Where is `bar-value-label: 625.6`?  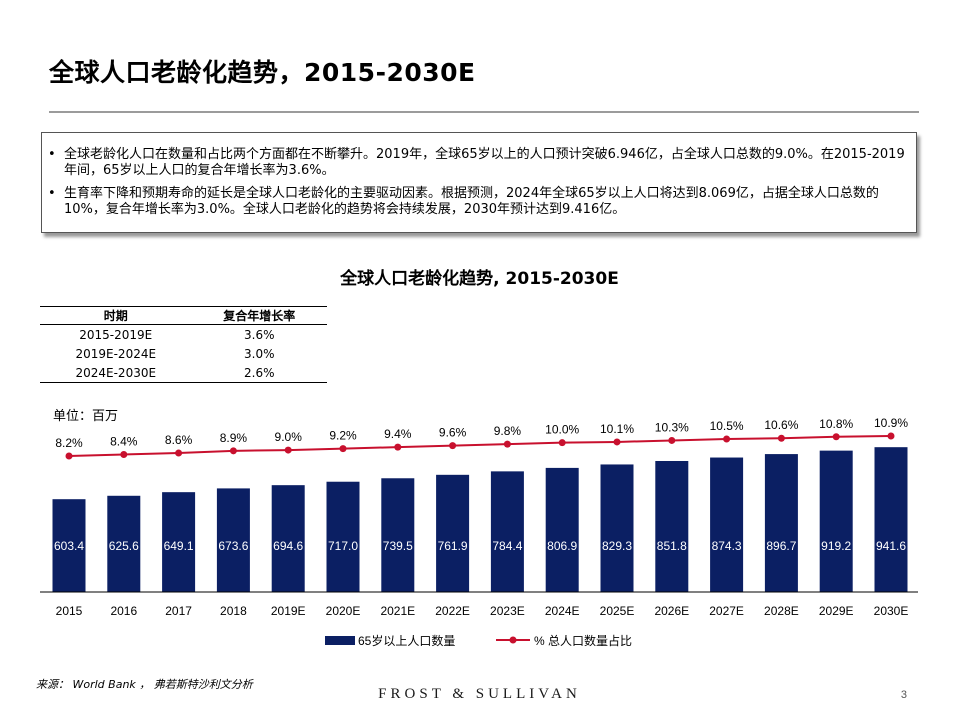 bar-value-label: 625.6 is located at coordinates (124, 546).